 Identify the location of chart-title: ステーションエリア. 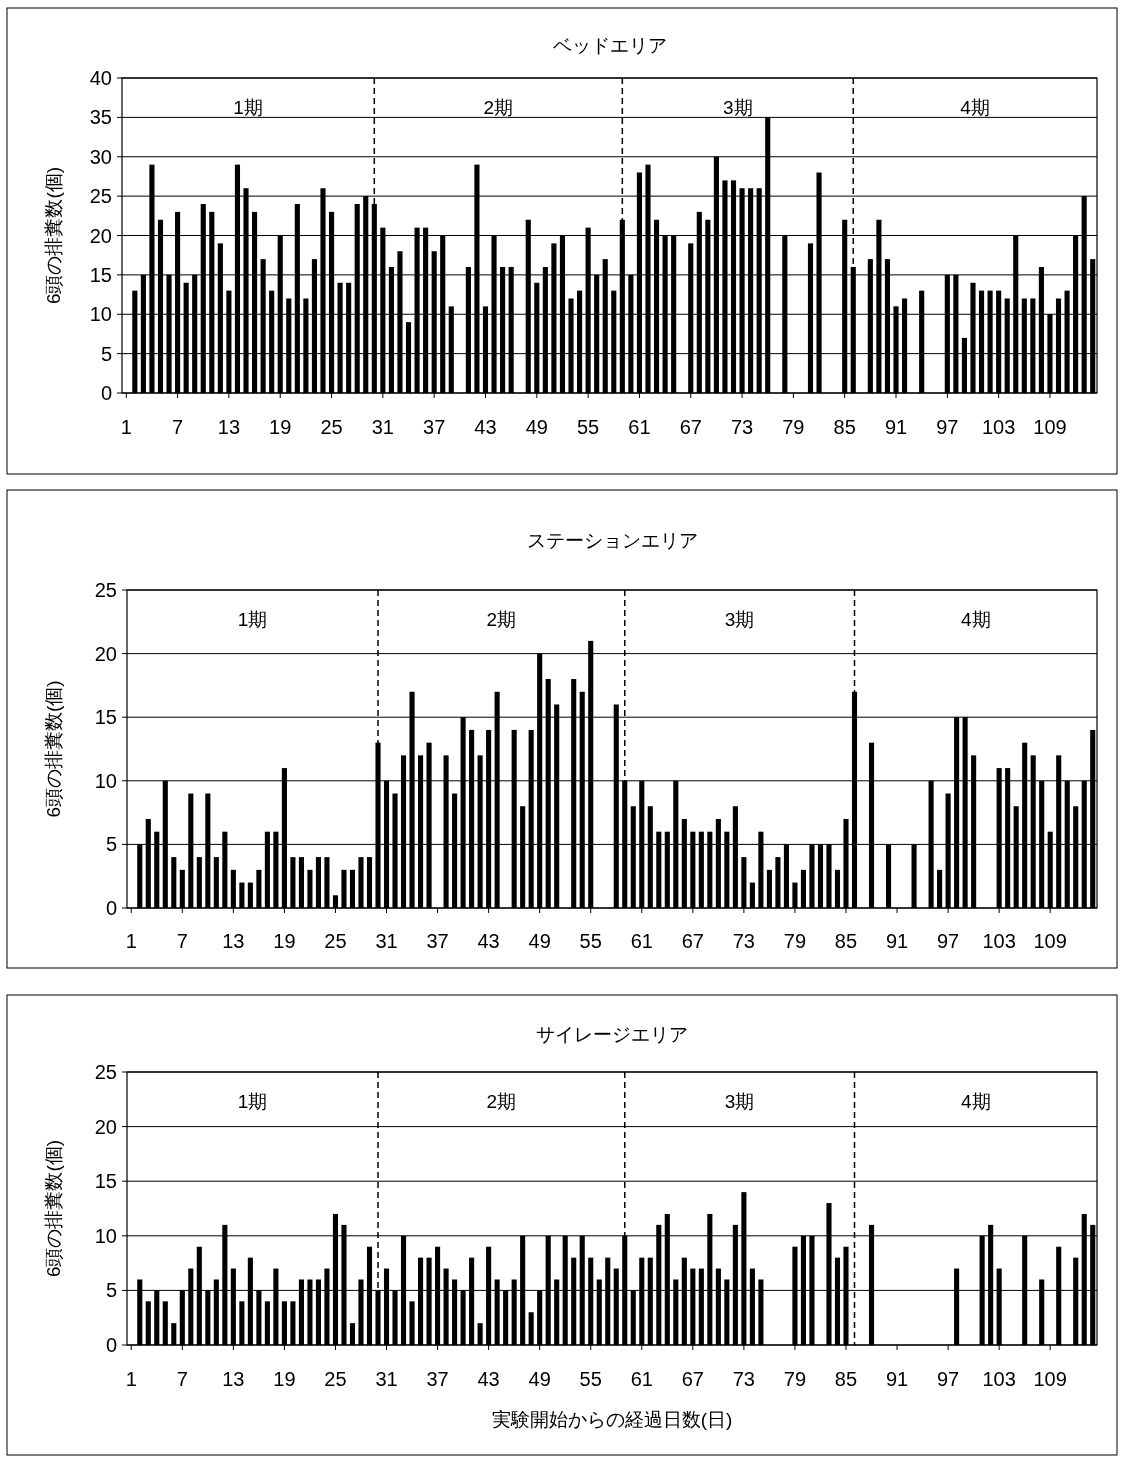
(612, 540).